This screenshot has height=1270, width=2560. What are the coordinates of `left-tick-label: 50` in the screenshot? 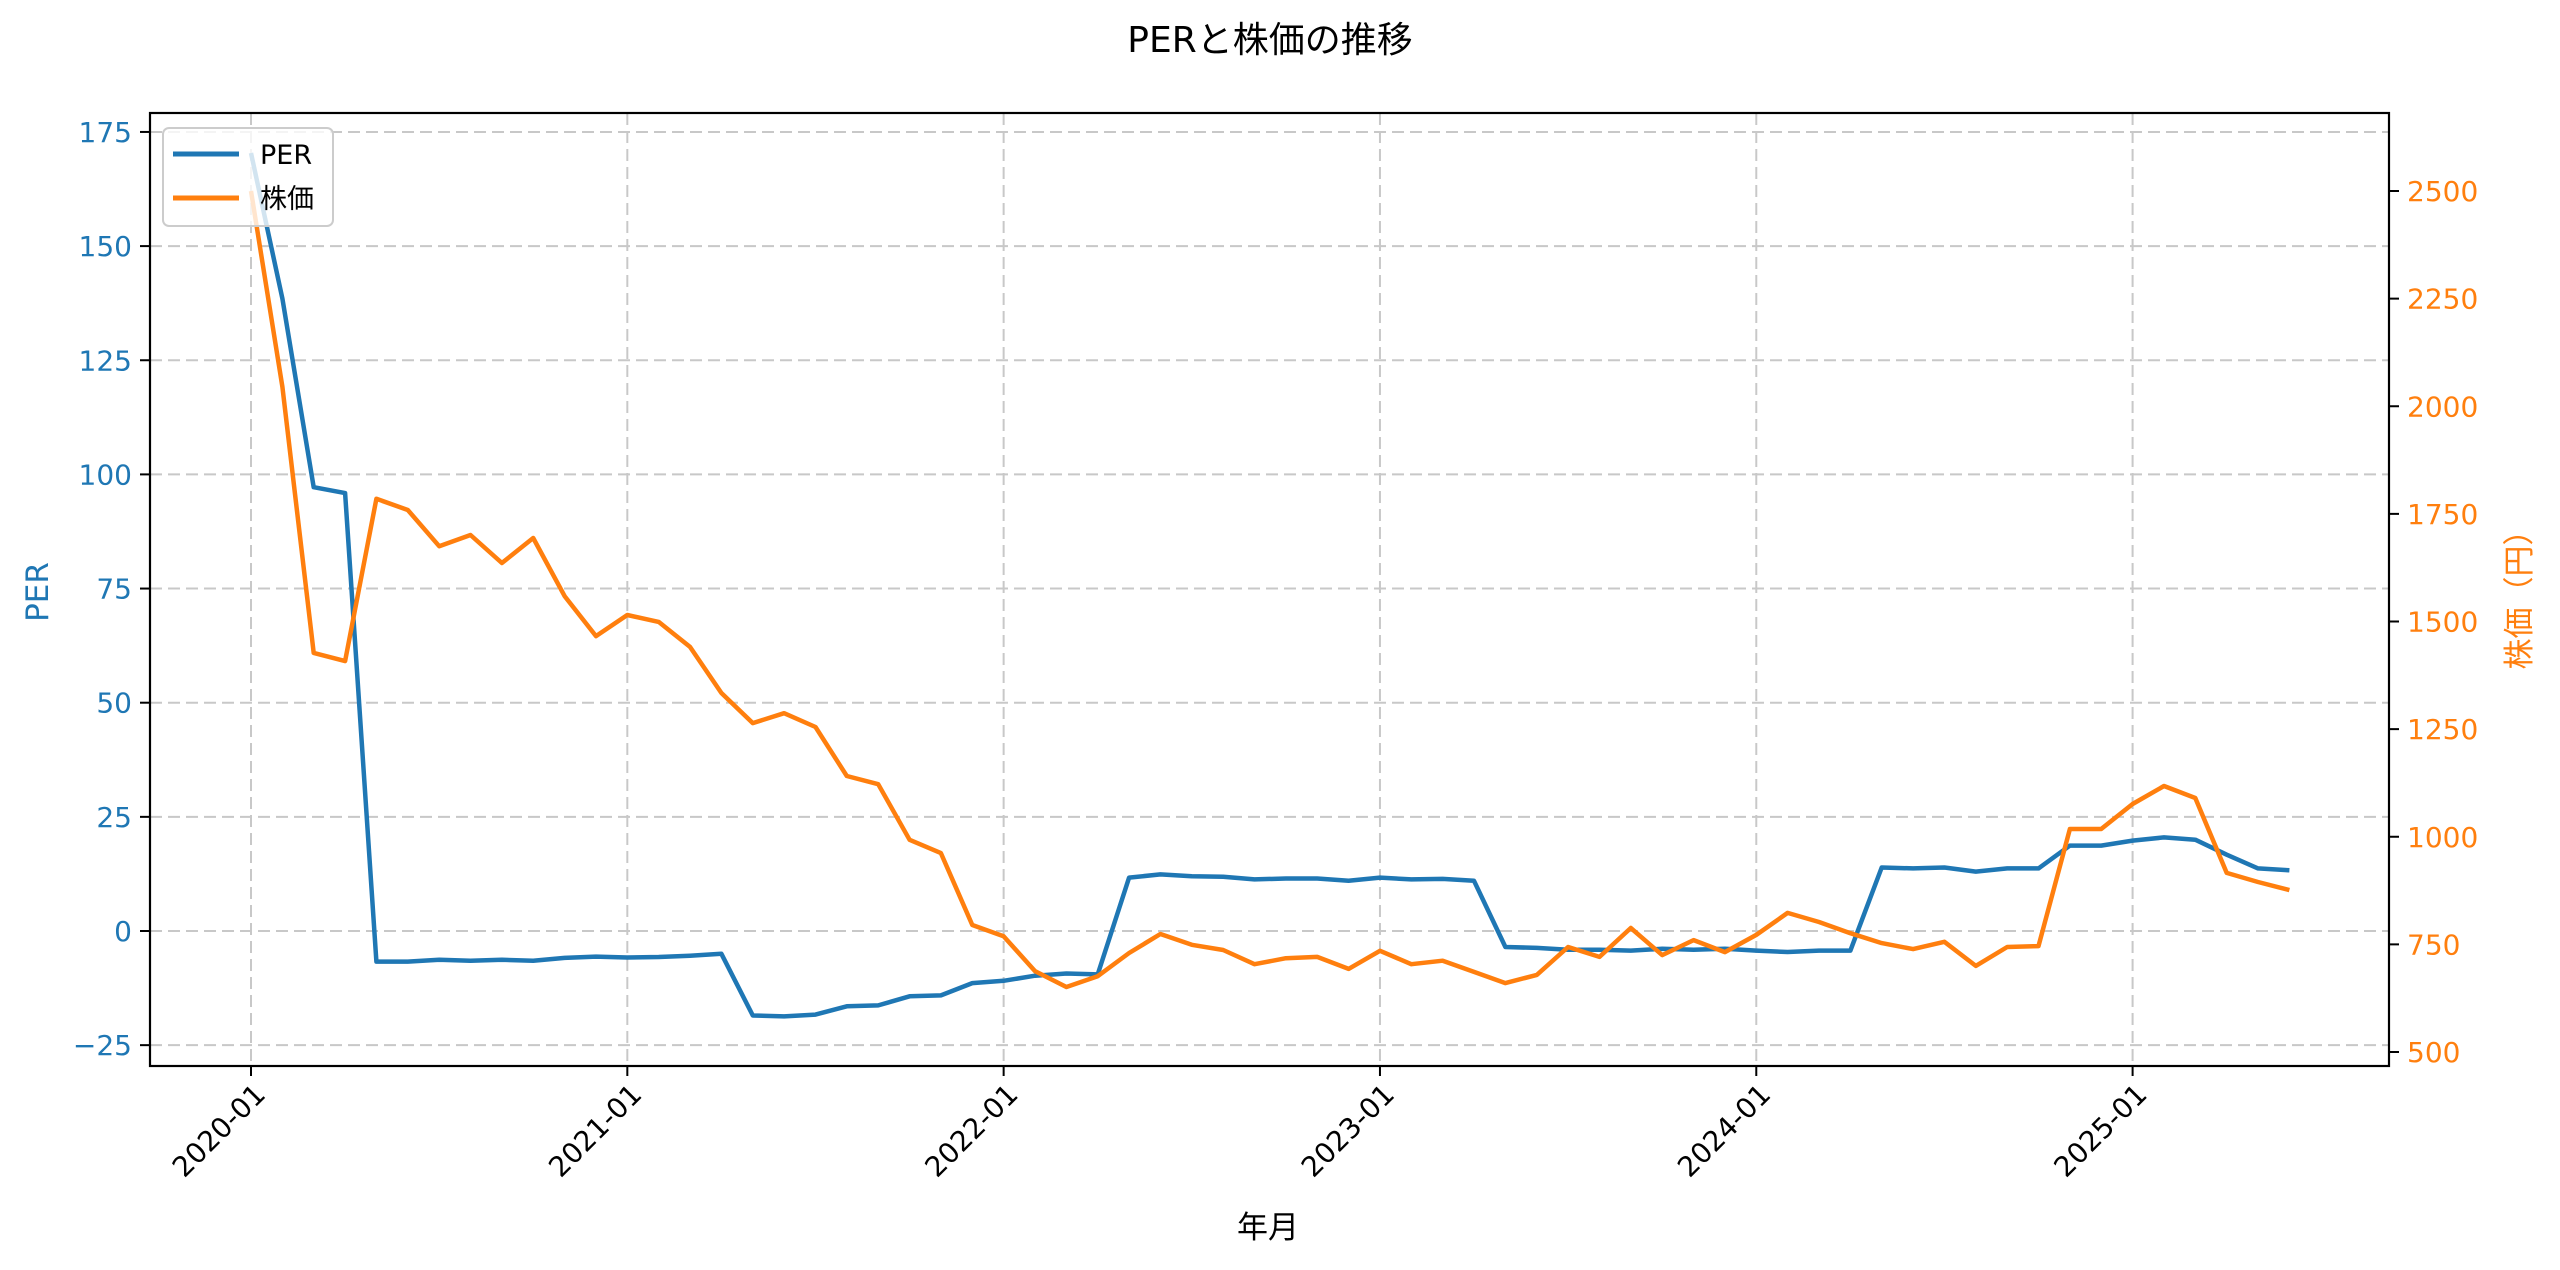 It's located at (114, 703).